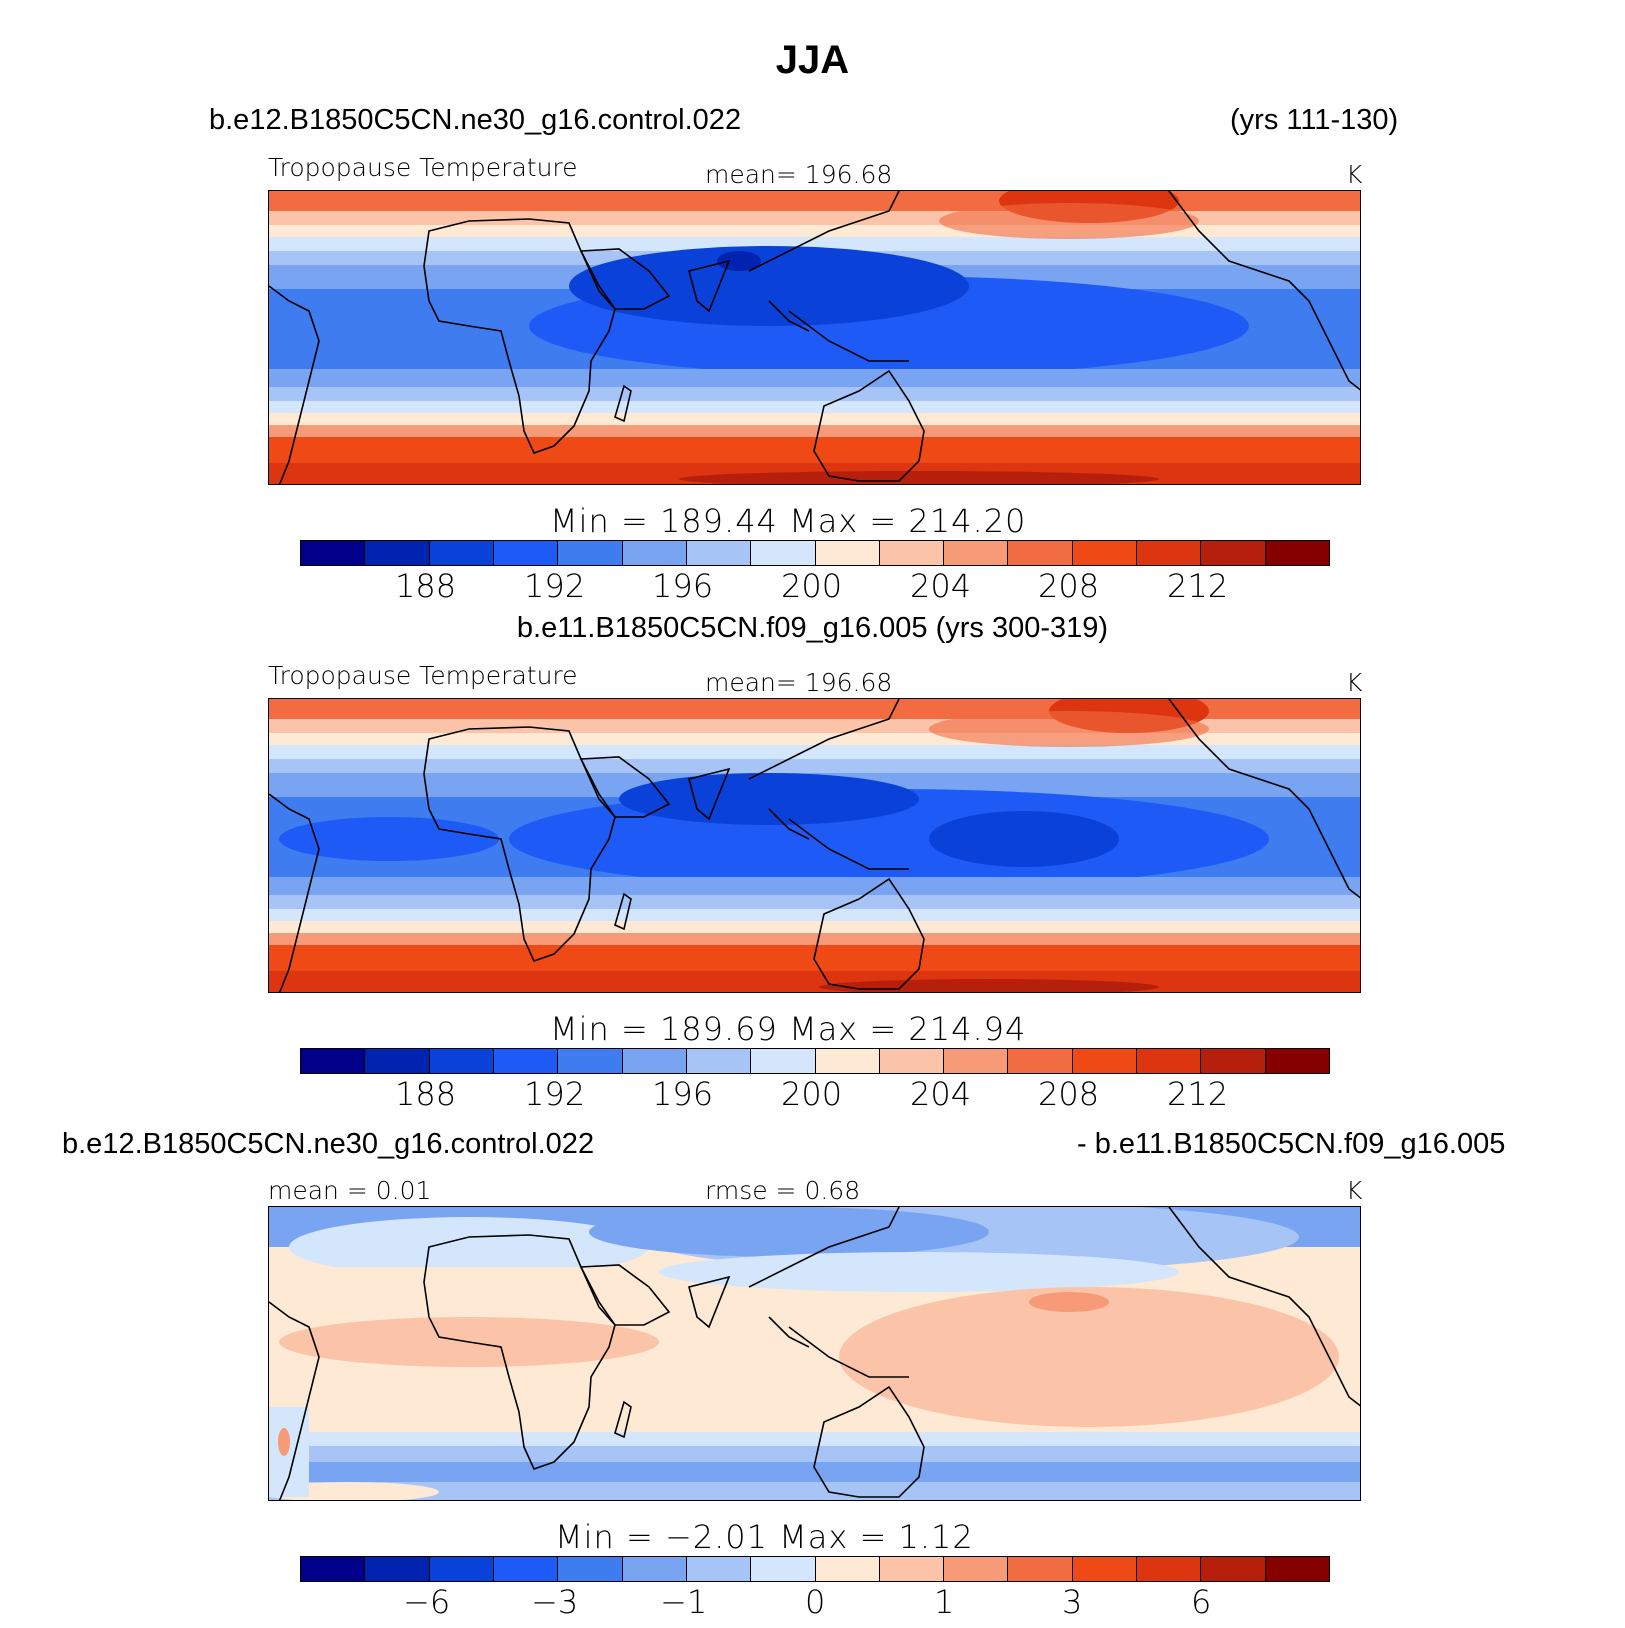  I want to click on panel-1-coast-americas, so click(814, 337).